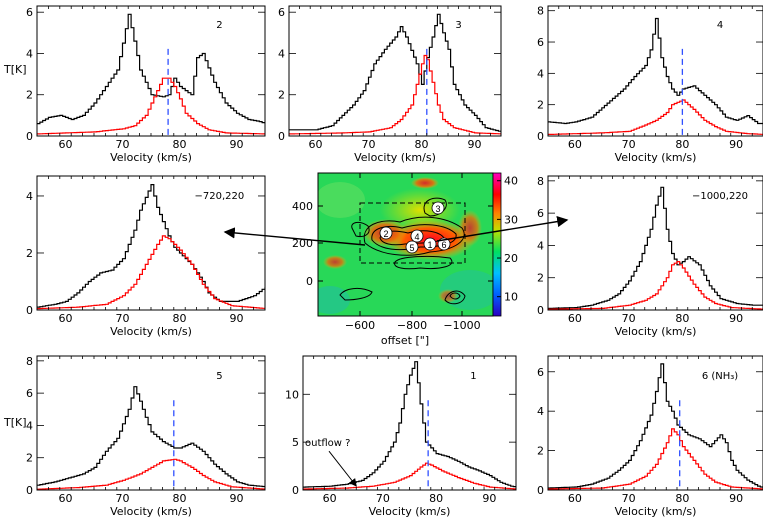  I want to click on panel-label: 2, so click(219, 25).